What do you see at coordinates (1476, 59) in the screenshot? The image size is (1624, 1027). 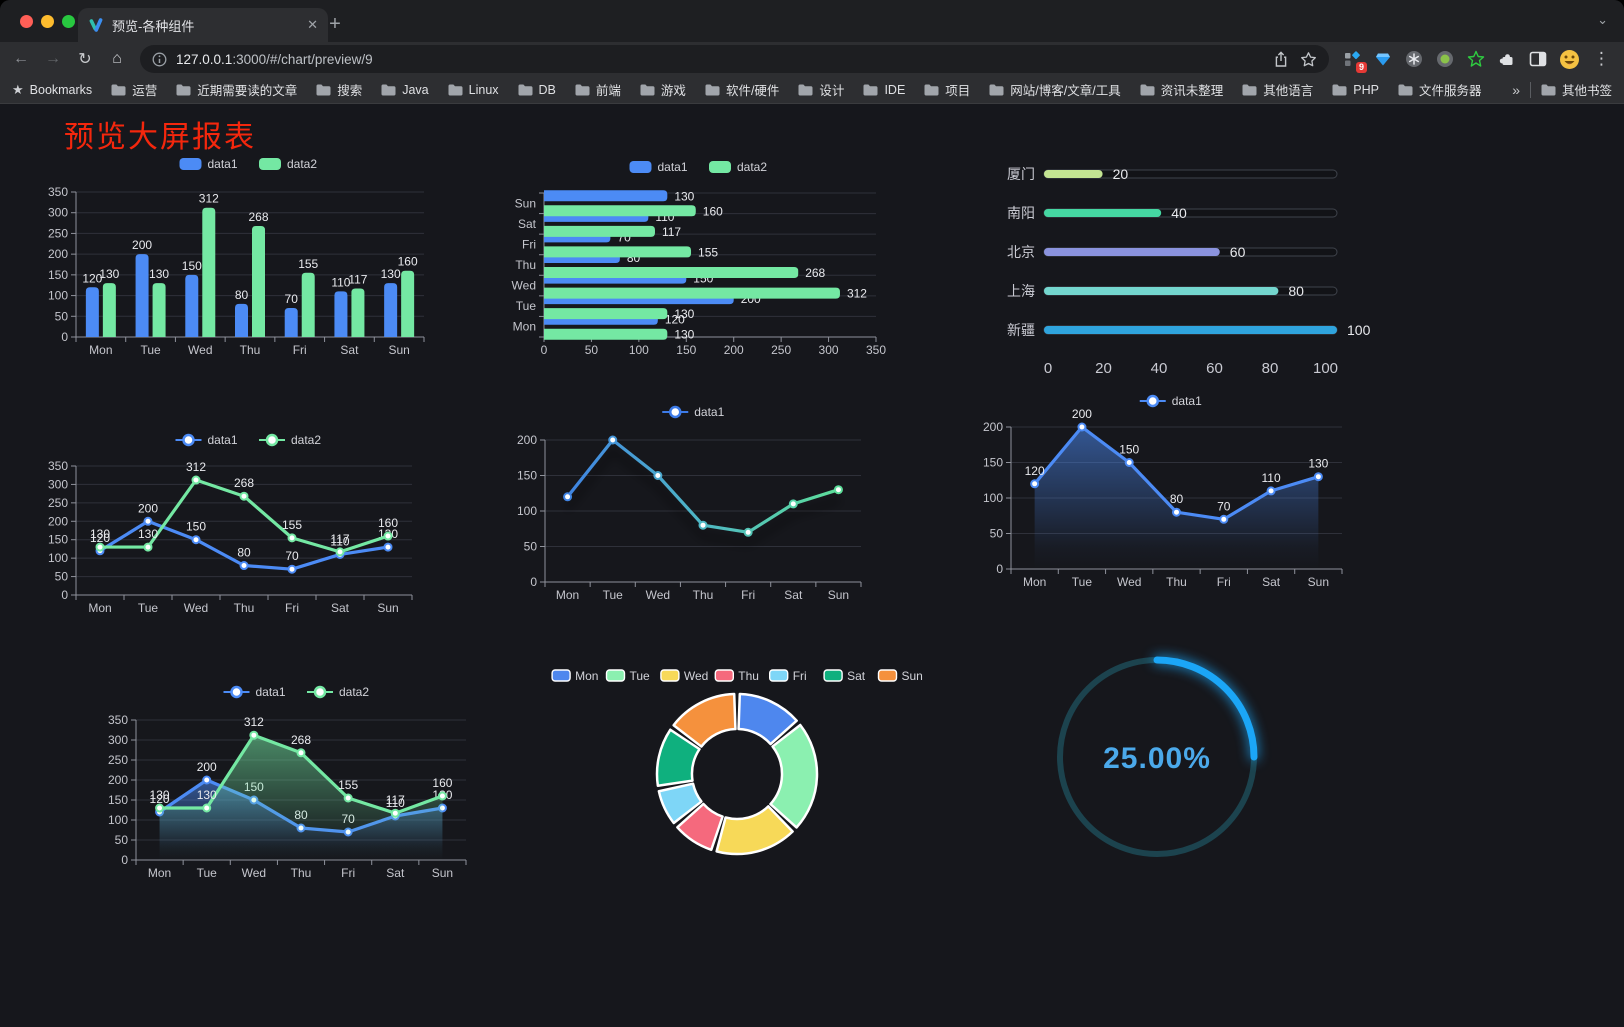 I see `extension-green-star-icon` at bounding box center [1476, 59].